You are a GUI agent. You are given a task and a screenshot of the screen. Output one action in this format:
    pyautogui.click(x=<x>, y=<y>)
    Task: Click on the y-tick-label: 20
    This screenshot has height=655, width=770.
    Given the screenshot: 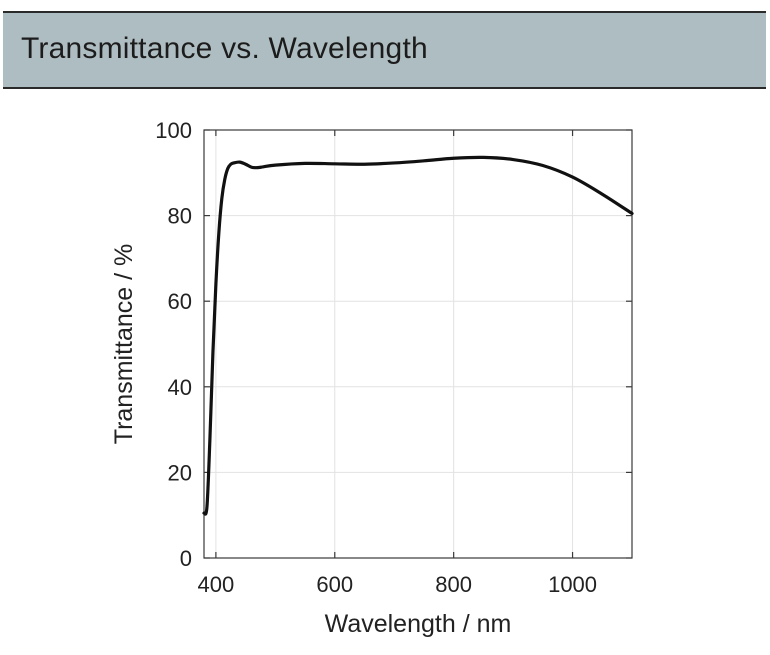 What is the action you would take?
    pyautogui.click(x=180, y=472)
    